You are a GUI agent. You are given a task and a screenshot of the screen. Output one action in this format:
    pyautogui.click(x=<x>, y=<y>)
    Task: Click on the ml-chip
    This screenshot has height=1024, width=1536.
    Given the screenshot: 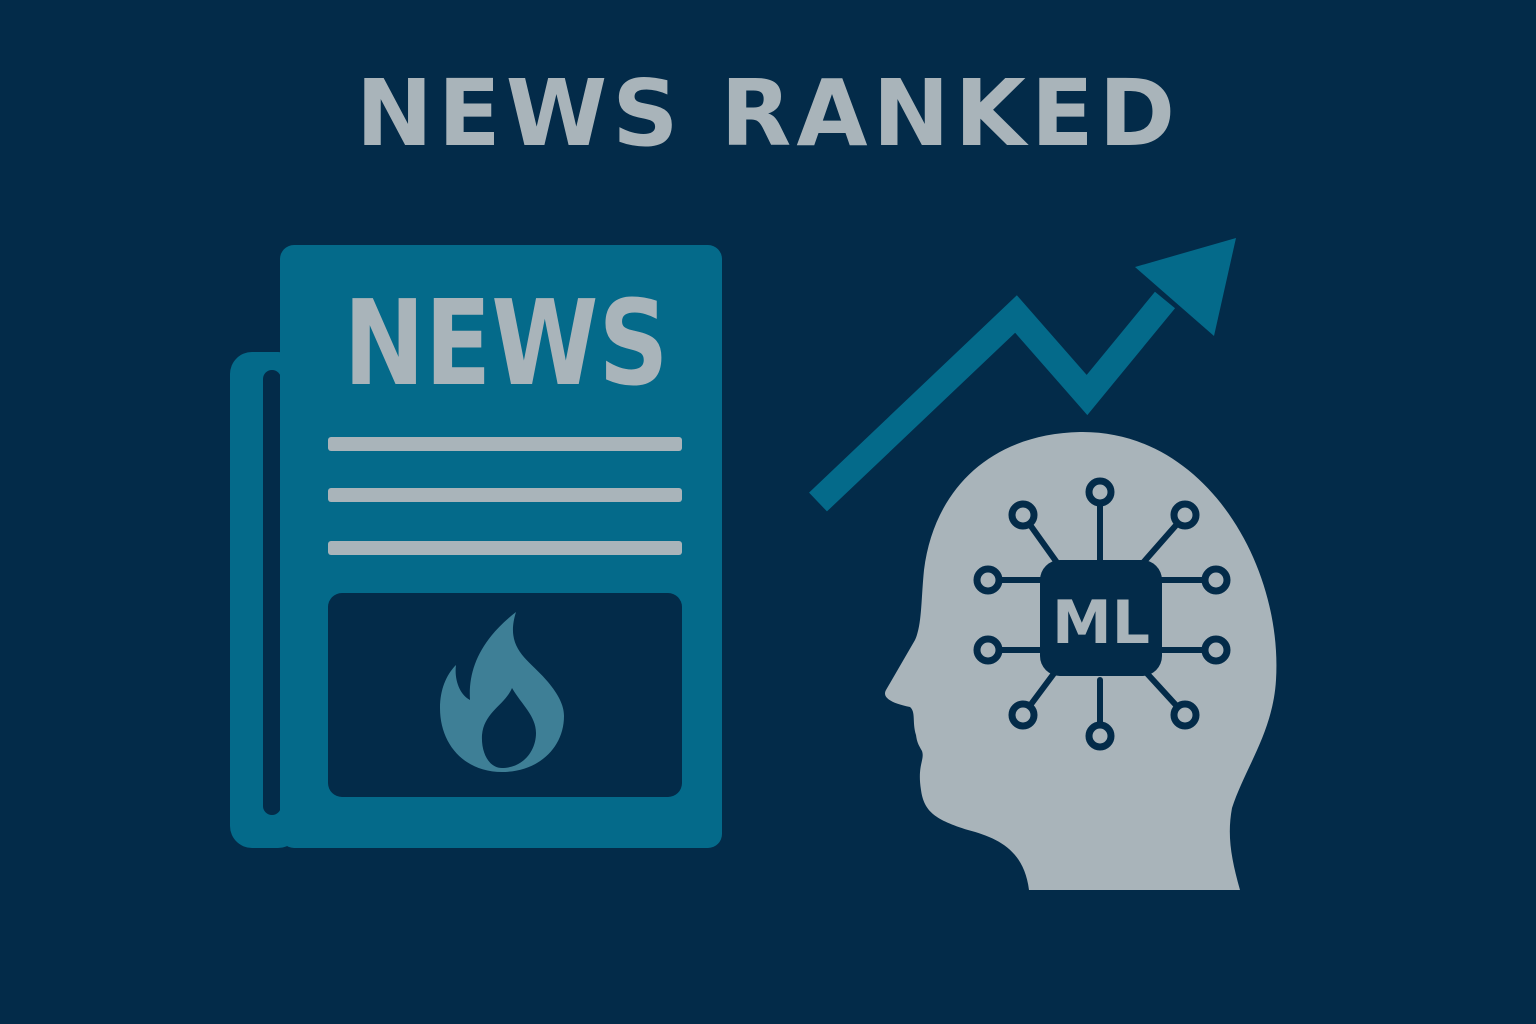 What is the action you would take?
    pyautogui.click(x=1101, y=618)
    